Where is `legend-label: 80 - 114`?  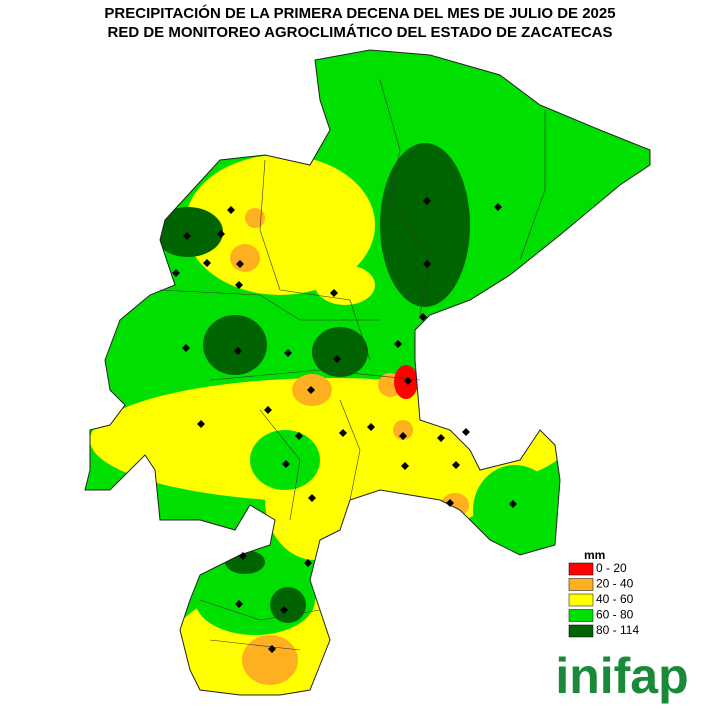
legend-label: 80 - 114 is located at coordinates (617, 630).